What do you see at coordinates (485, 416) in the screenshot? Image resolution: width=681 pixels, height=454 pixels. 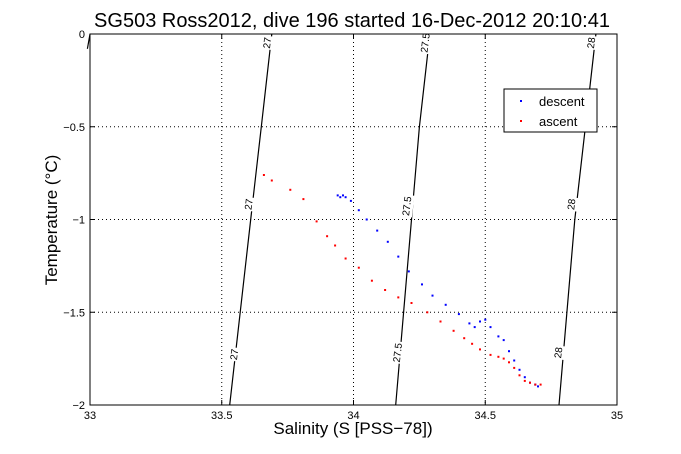 I see `x-tick-label: 34.5` at bounding box center [485, 416].